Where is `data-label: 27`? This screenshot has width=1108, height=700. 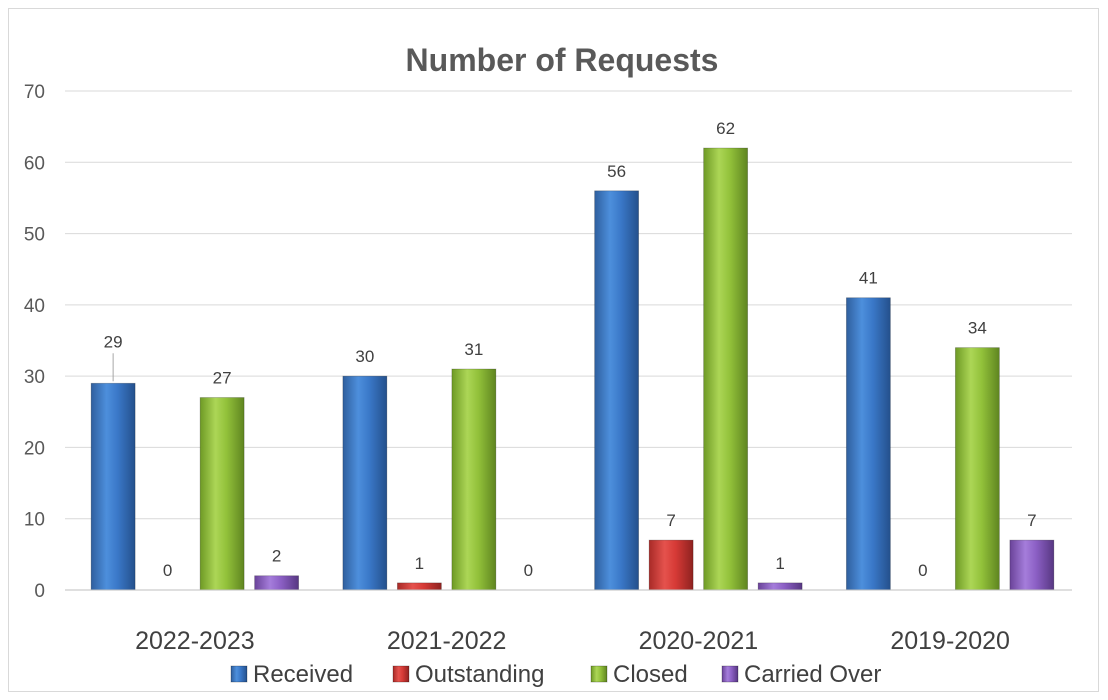
data-label: 27 is located at coordinates (222, 378).